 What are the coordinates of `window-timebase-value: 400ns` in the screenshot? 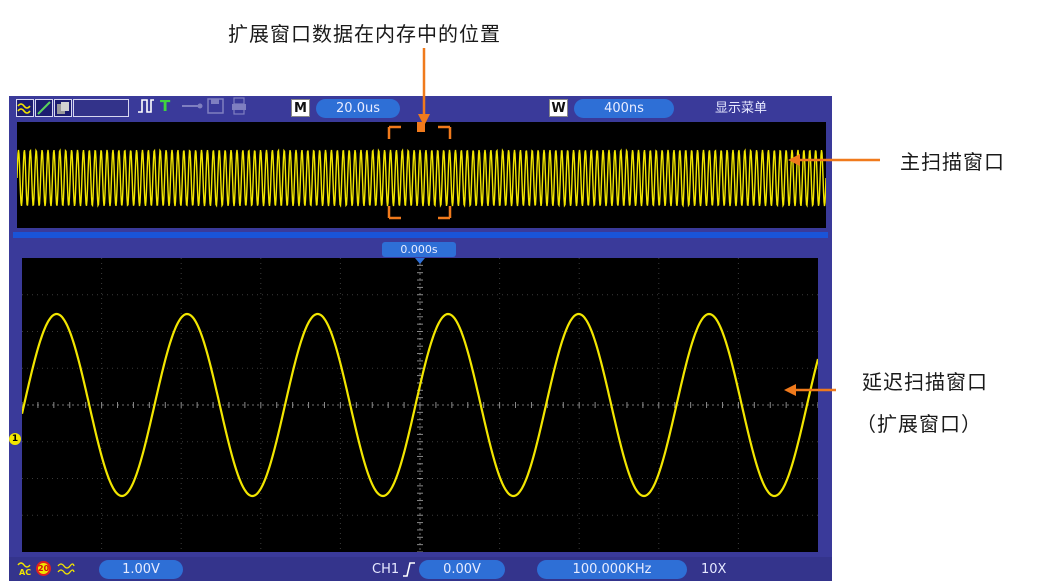 It's located at (624, 108).